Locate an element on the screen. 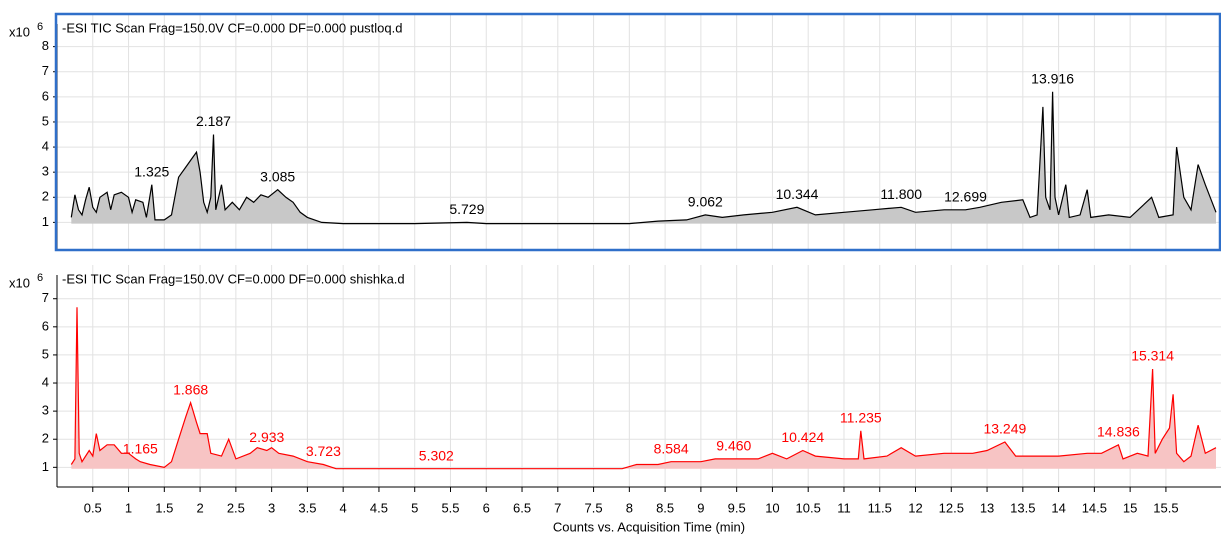 The height and width of the screenshot is (536, 1221). x-tick-label: 14 is located at coordinates (1058, 507).